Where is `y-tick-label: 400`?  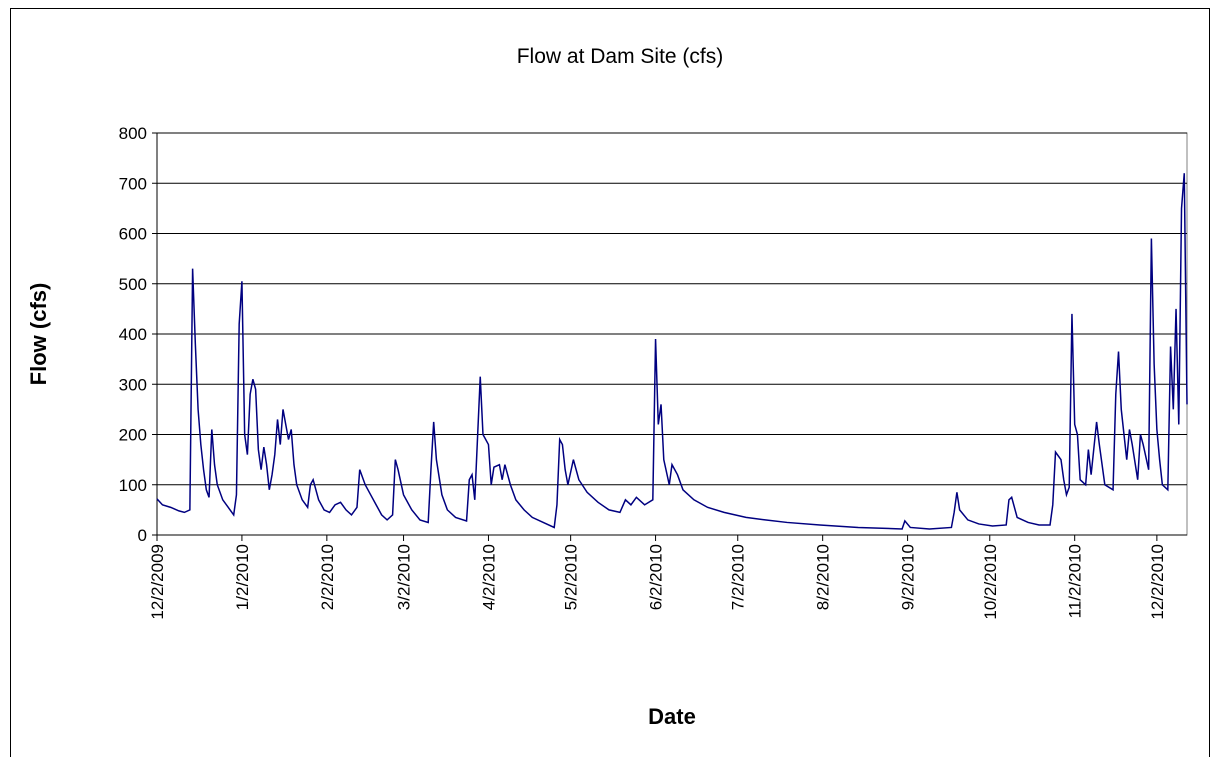
y-tick-label: 400 is located at coordinates (133, 334).